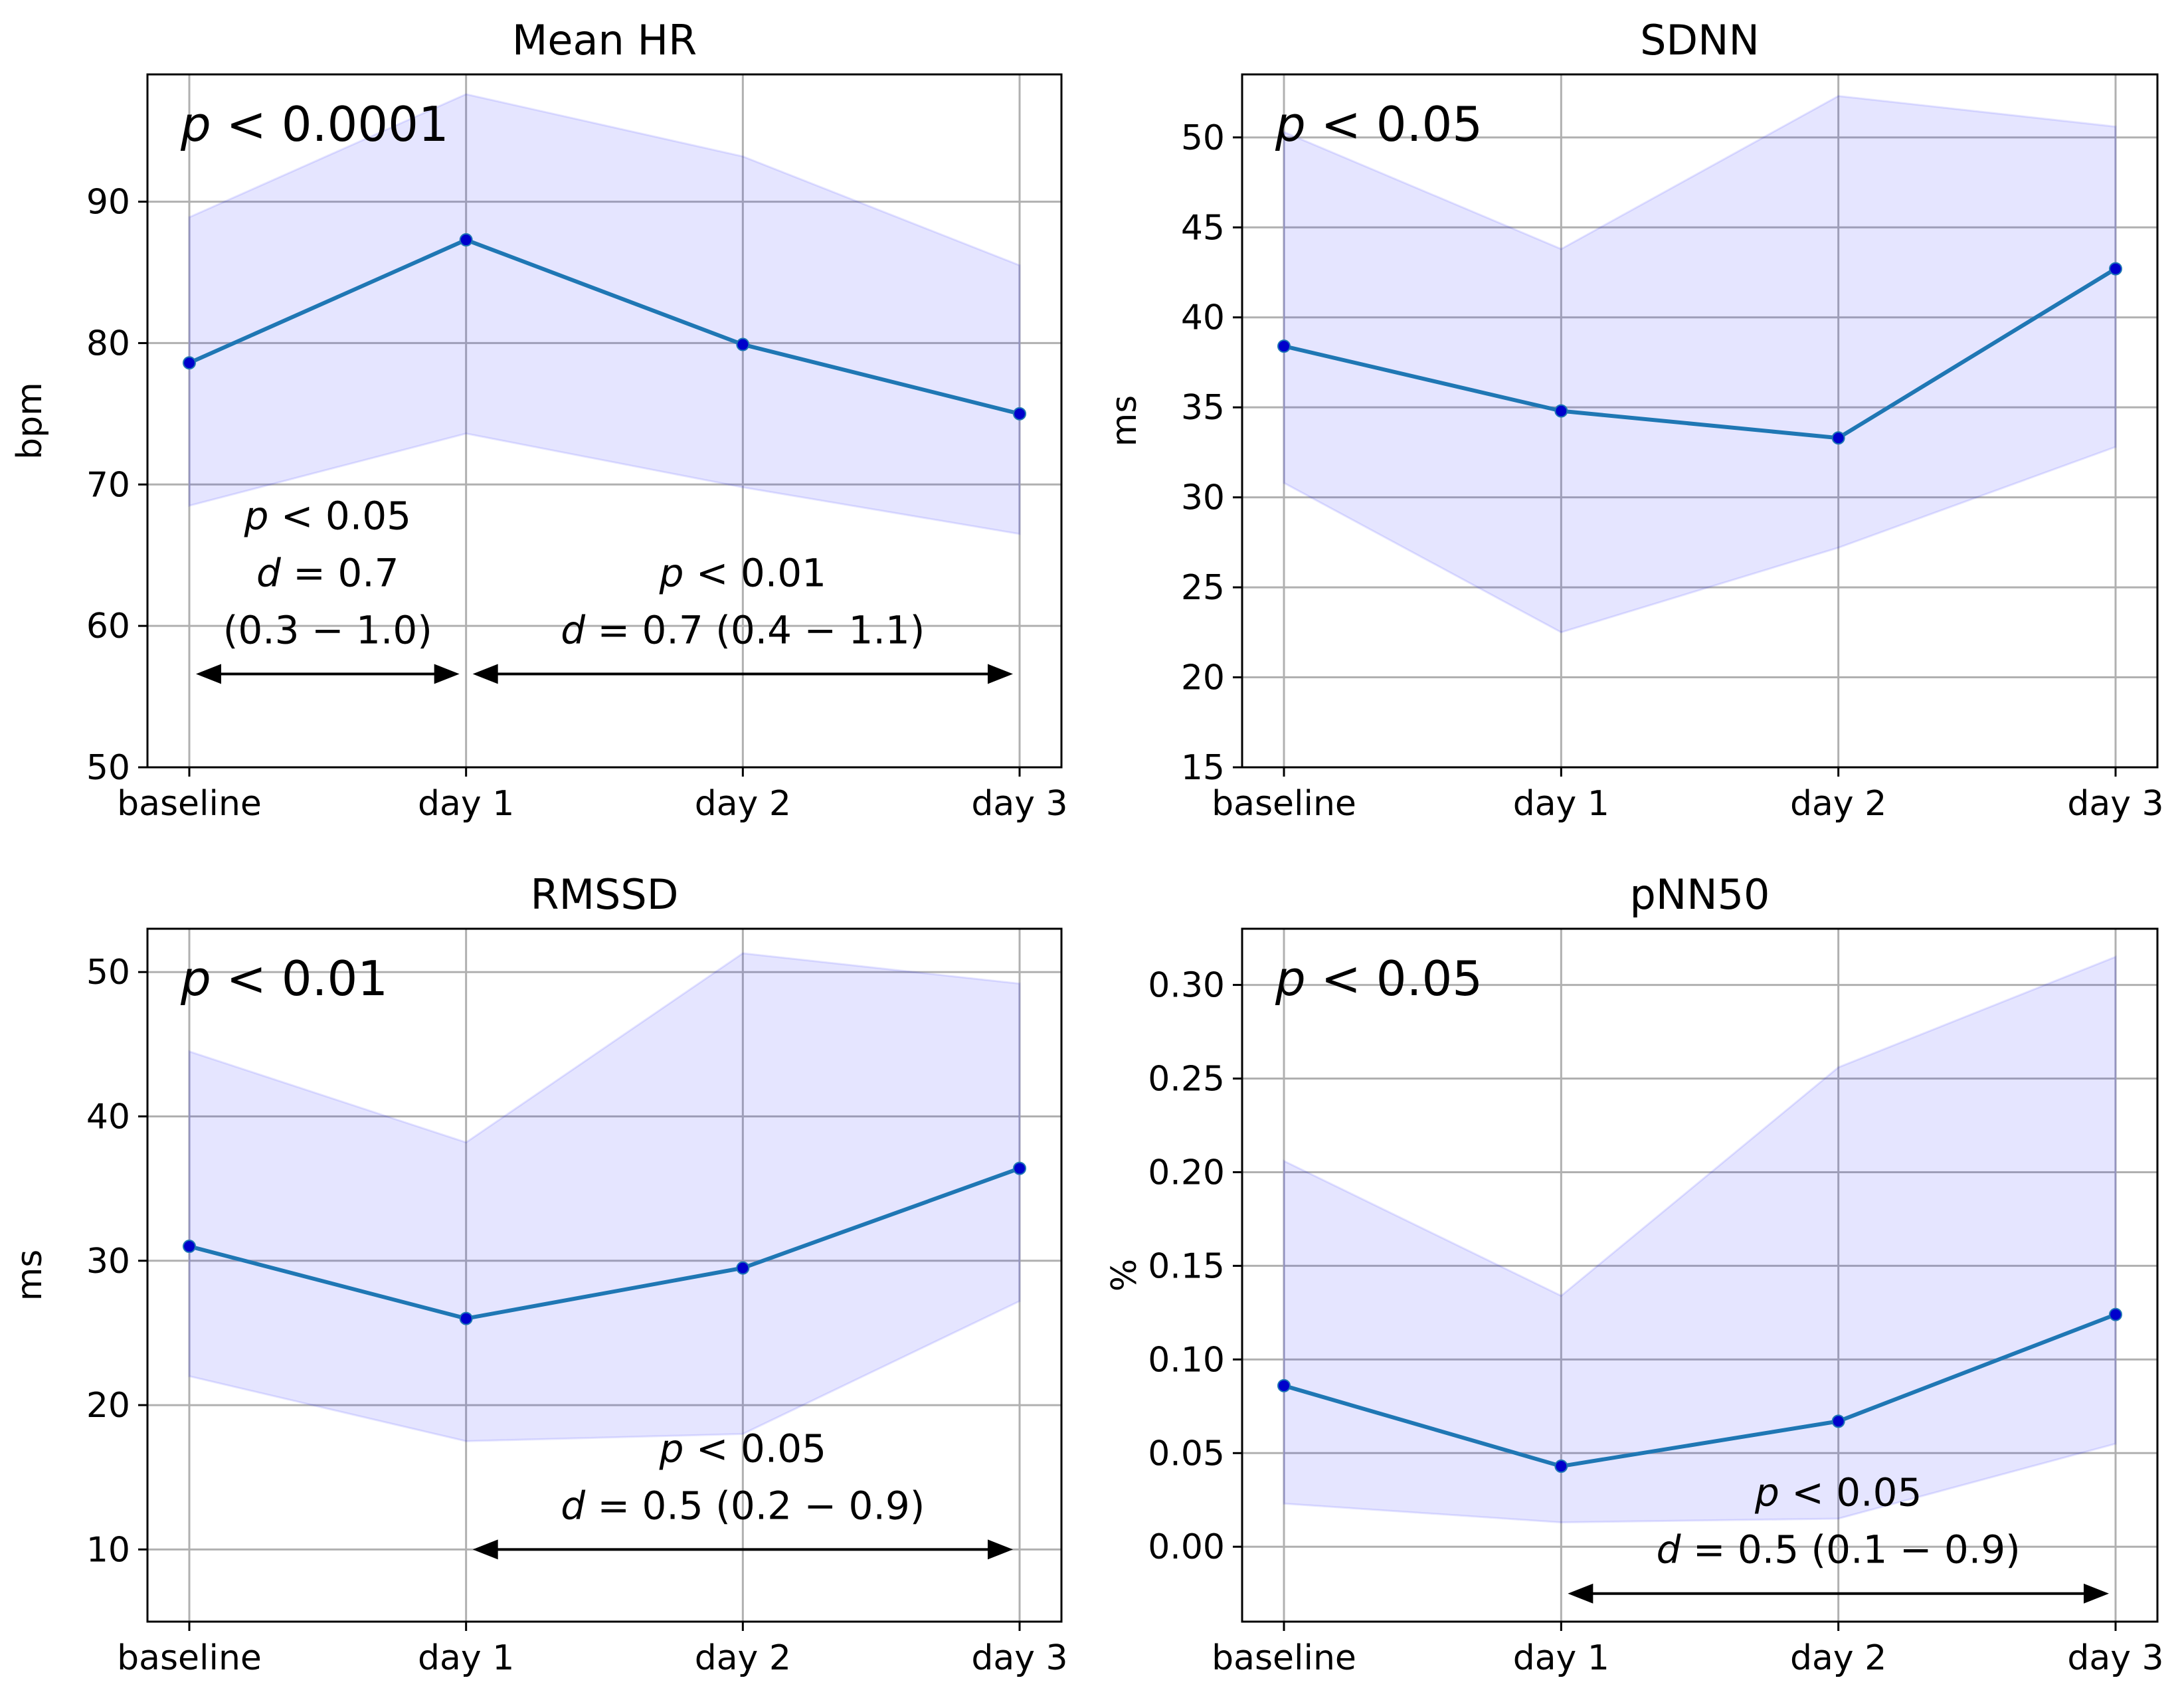 The width and height of the screenshot is (2182, 1708). I want to click on comparison-stat-line: d = 0.5 (0.2 − 0.9), so click(743, 1505).